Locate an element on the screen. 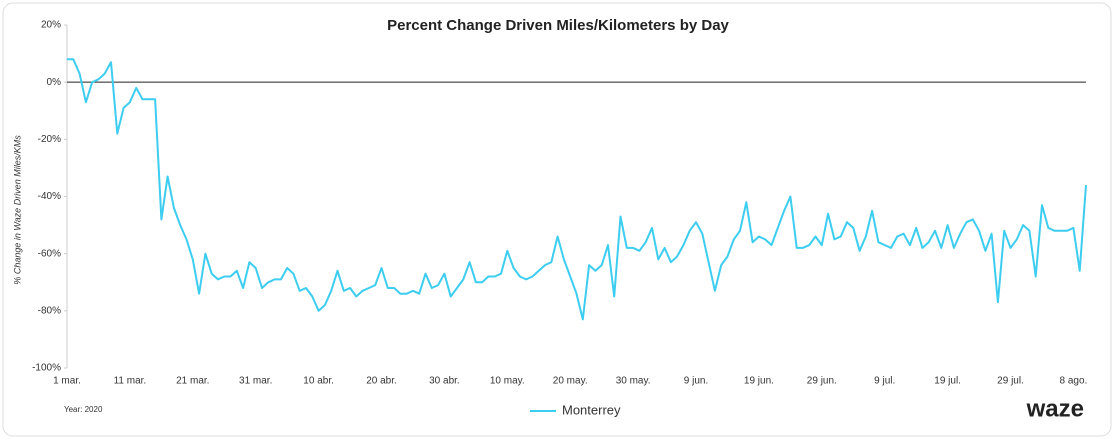 This screenshot has width=1116, height=441. x-tick-label: 10 abr. is located at coordinates (318, 381).